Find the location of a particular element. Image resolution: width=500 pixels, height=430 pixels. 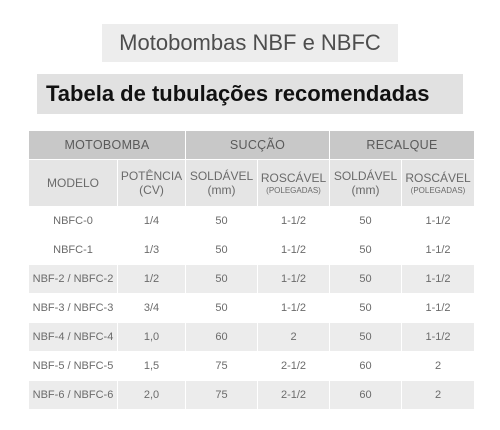

table-row: NBFC-1 1/3 50 1-1/2 50 1-1/2 is located at coordinates (252, 250).